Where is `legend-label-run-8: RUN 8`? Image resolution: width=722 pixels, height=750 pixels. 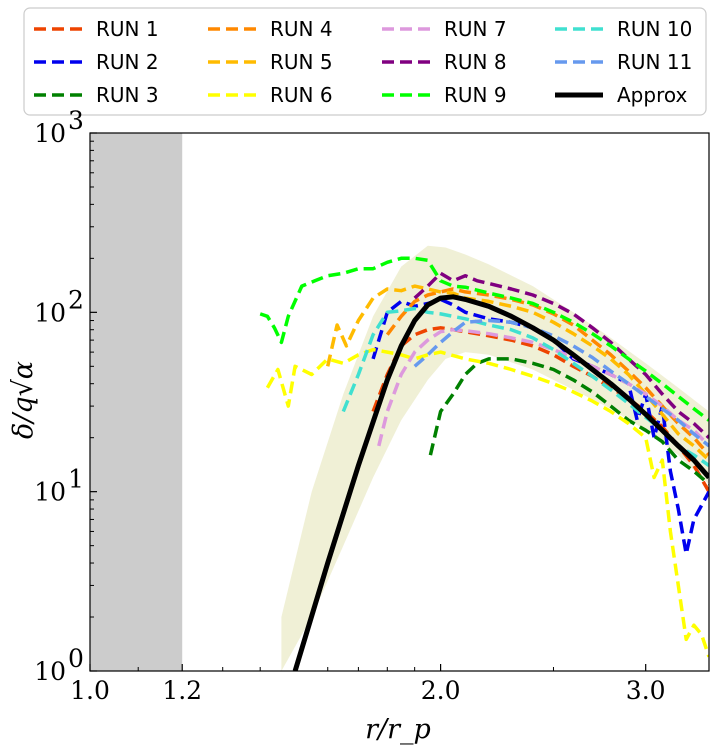 legend-label-run-8: RUN 8 is located at coordinates (475, 62).